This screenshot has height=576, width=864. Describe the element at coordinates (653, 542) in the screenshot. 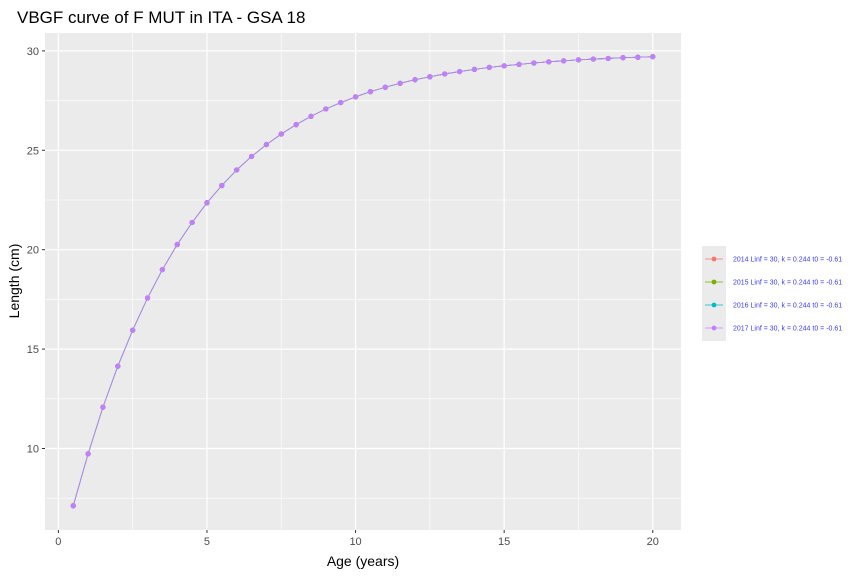

I see `x-tick-label: 20` at that location.